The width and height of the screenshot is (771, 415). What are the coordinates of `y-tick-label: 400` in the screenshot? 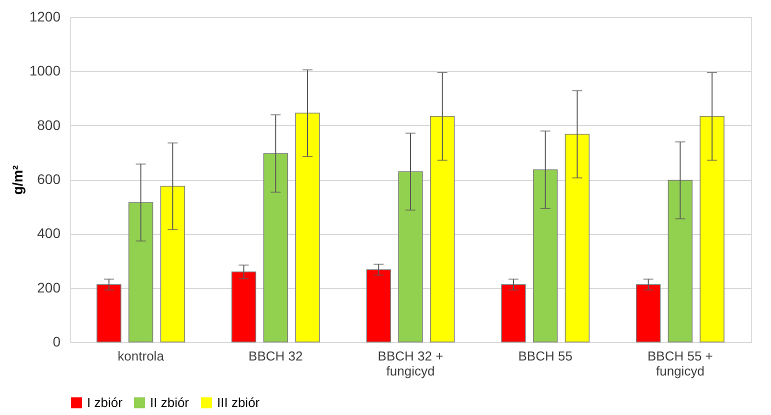 It's located at (49, 233).